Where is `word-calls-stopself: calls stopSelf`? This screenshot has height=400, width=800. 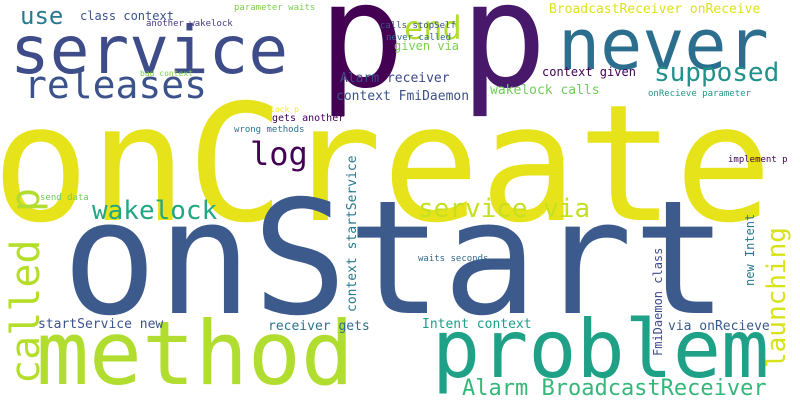
word-calls-stopself: calls stopSelf is located at coordinates (418, 26).